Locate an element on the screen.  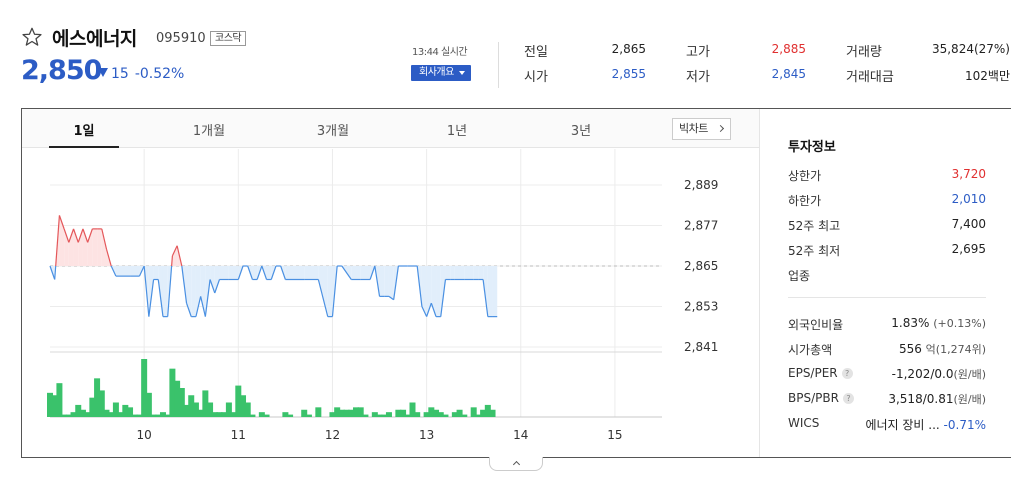
stock-name: 에스에너지 is located at coordinates (94, 39).